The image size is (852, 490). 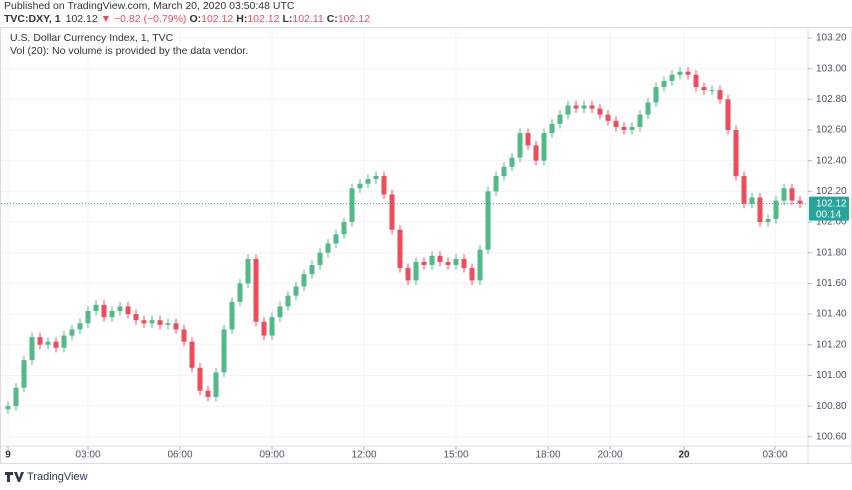 I want to click on y-tick-label: 101.80, so click(x=831, y=252).